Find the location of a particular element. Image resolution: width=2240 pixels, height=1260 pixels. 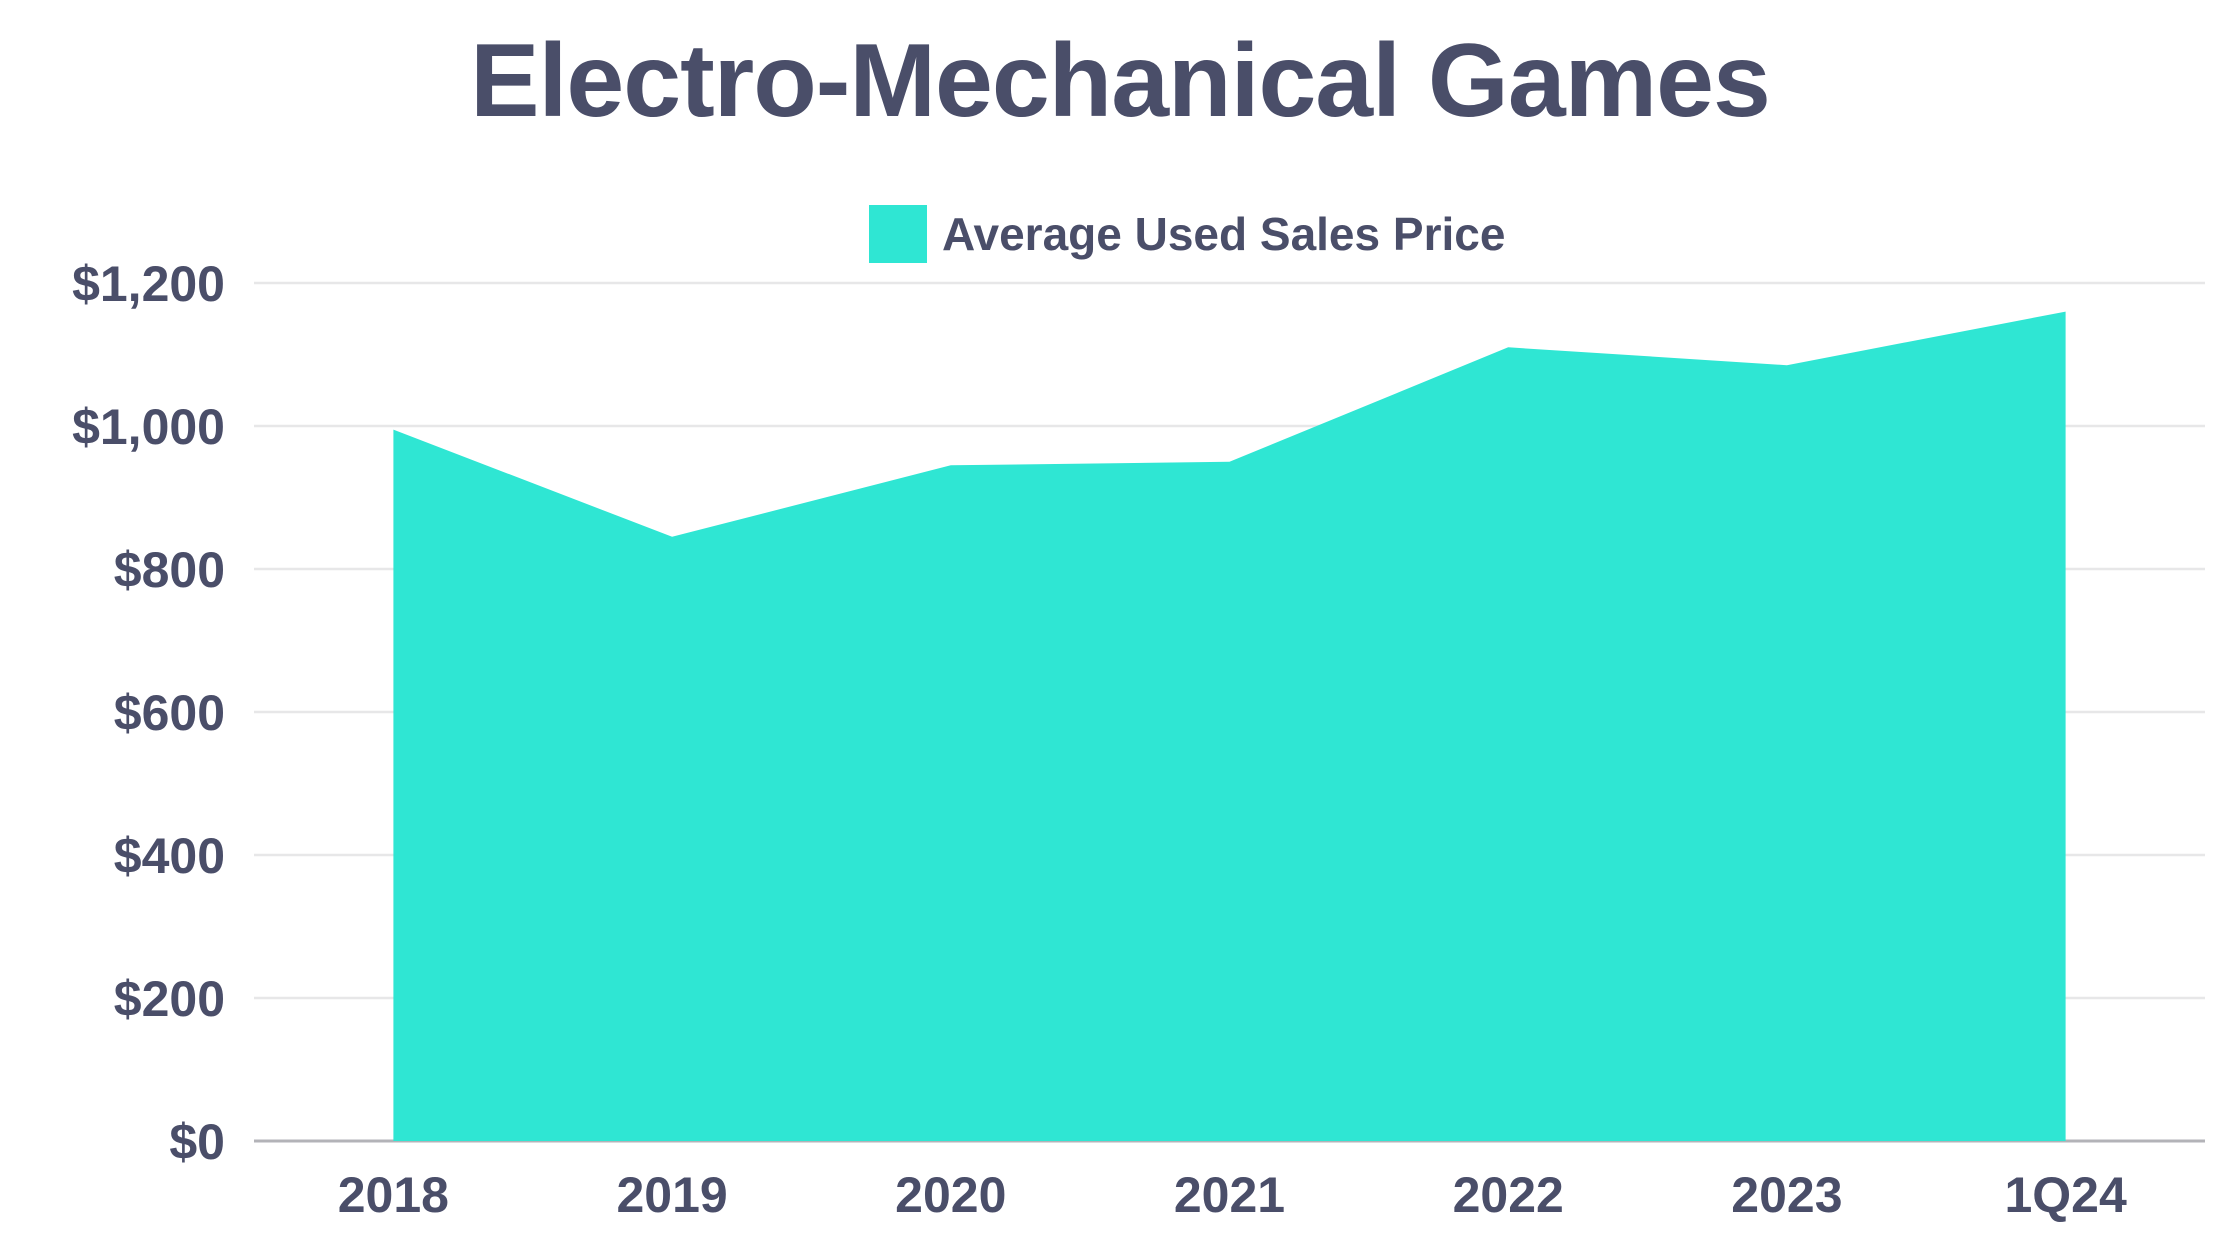

legend-label: Average Used Sales Price is located at coordinates (1224, 234).